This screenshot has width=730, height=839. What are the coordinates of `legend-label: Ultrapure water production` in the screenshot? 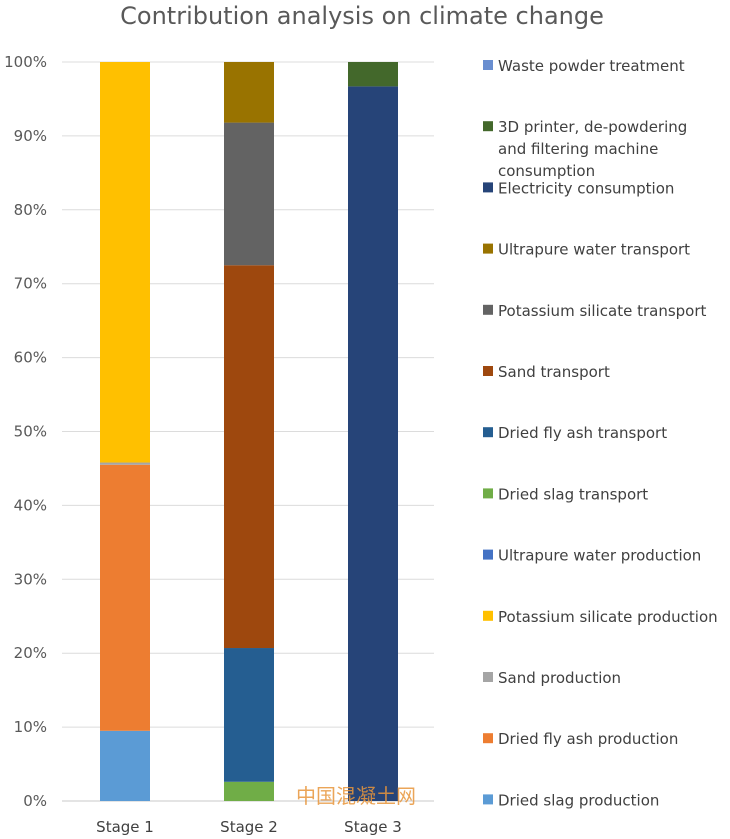 It's located at (599, 556).